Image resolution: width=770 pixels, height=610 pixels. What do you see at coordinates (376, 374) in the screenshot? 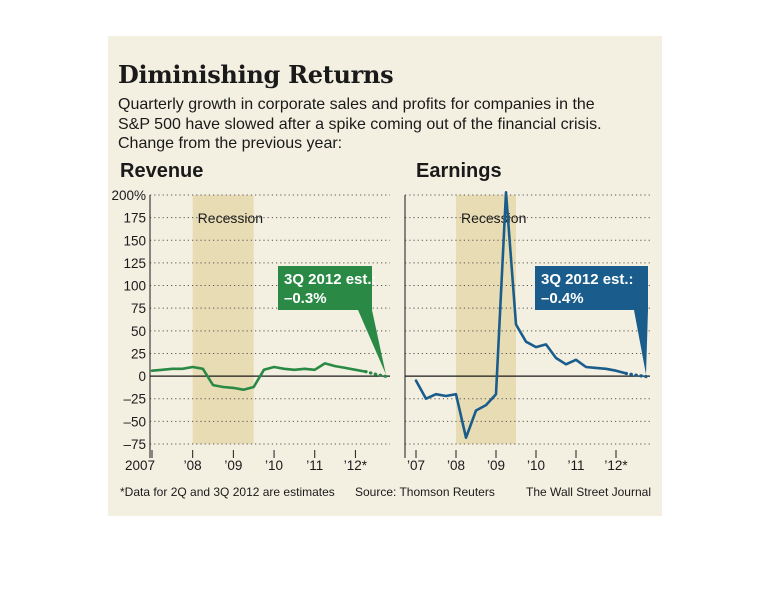
I see `revenue-estimate-line` at bounding box center [376, 374].